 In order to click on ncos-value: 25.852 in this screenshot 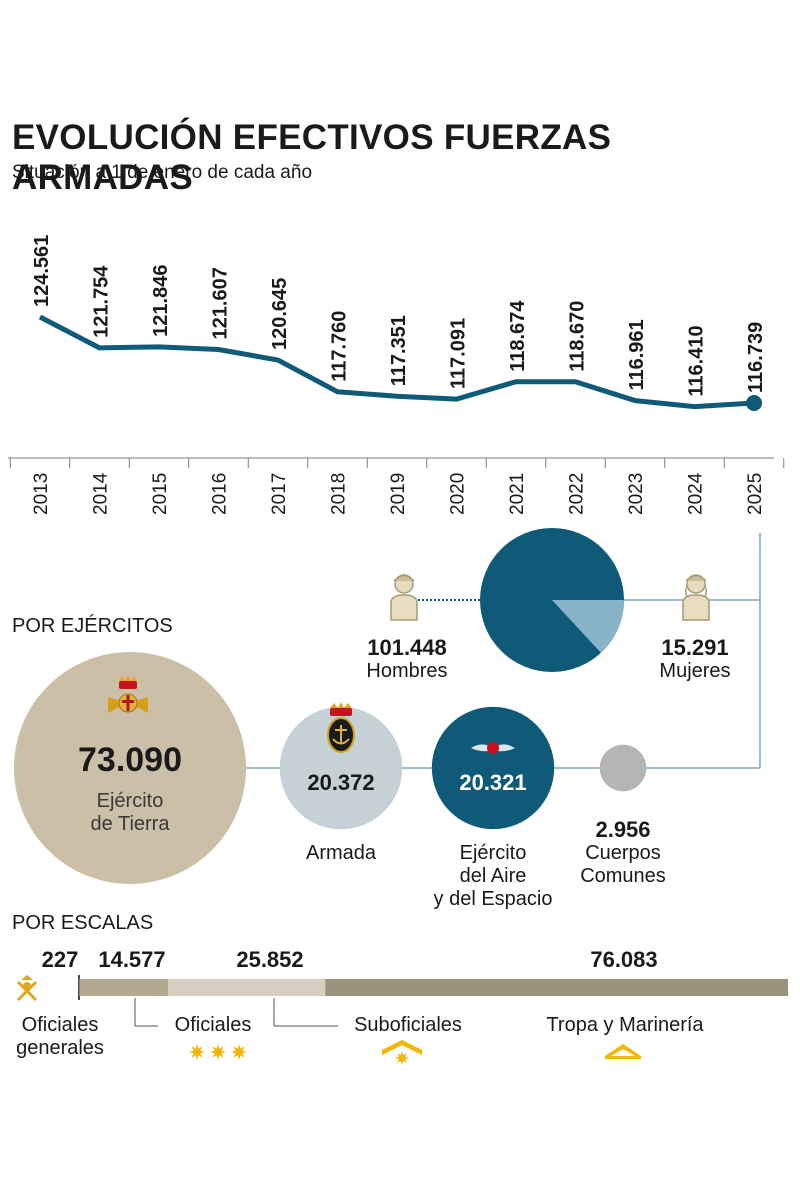, I will do `click(270, 959)`.